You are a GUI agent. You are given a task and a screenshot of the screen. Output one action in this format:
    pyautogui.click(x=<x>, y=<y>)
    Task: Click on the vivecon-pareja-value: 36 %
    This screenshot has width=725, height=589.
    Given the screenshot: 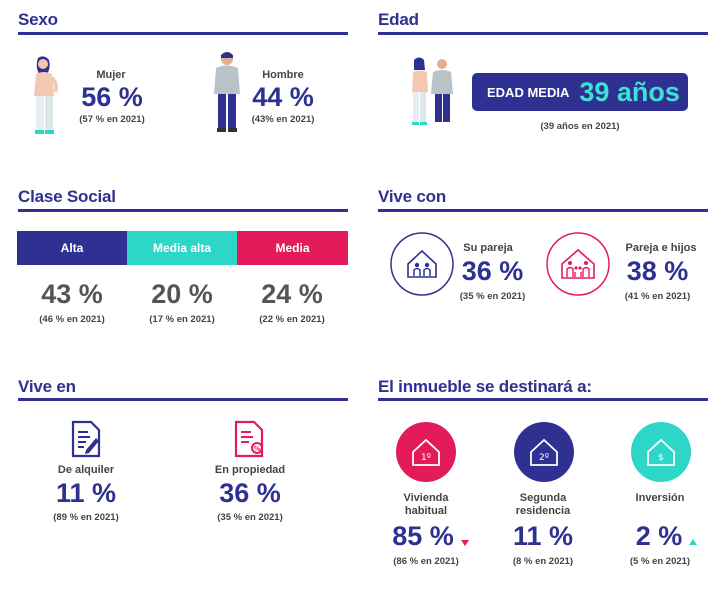 What is the action you would take?
    pyautogui.click(x=492, y=271)
    